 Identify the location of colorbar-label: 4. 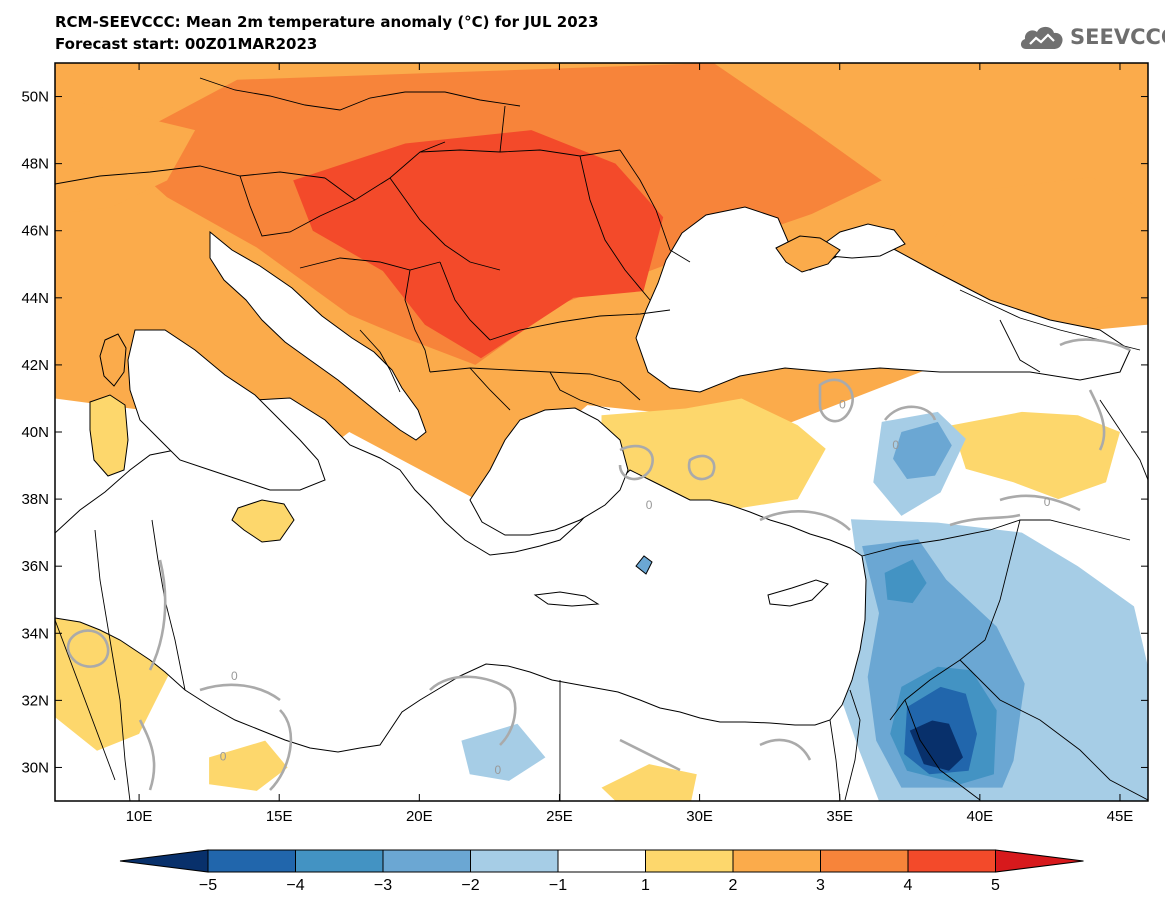
(908, 885).